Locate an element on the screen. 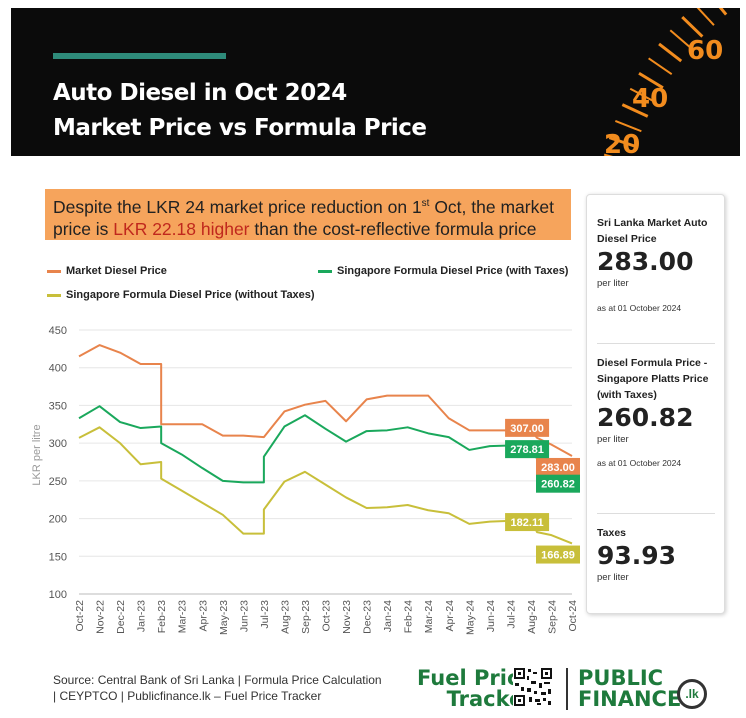 The width and height of the screenshot is (746, 718). taxes-block: Taxes 93.93 per liter is located at coordinates (657, 555).